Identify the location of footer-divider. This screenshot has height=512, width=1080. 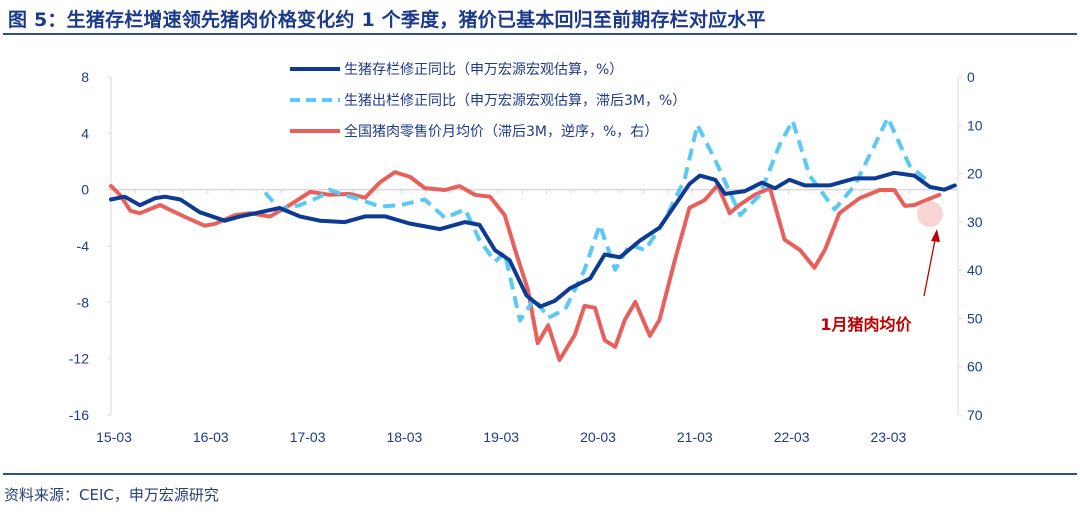
(540, 474).